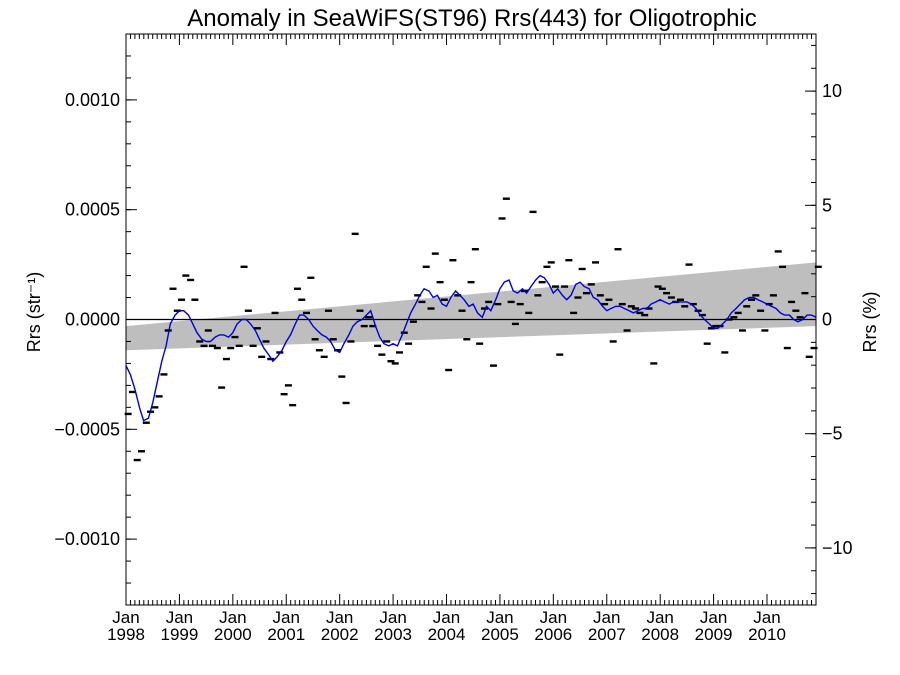 This screenshot has height=675, width=900. I want to click on x-tick-label-year: 1998, so click(126, 634).